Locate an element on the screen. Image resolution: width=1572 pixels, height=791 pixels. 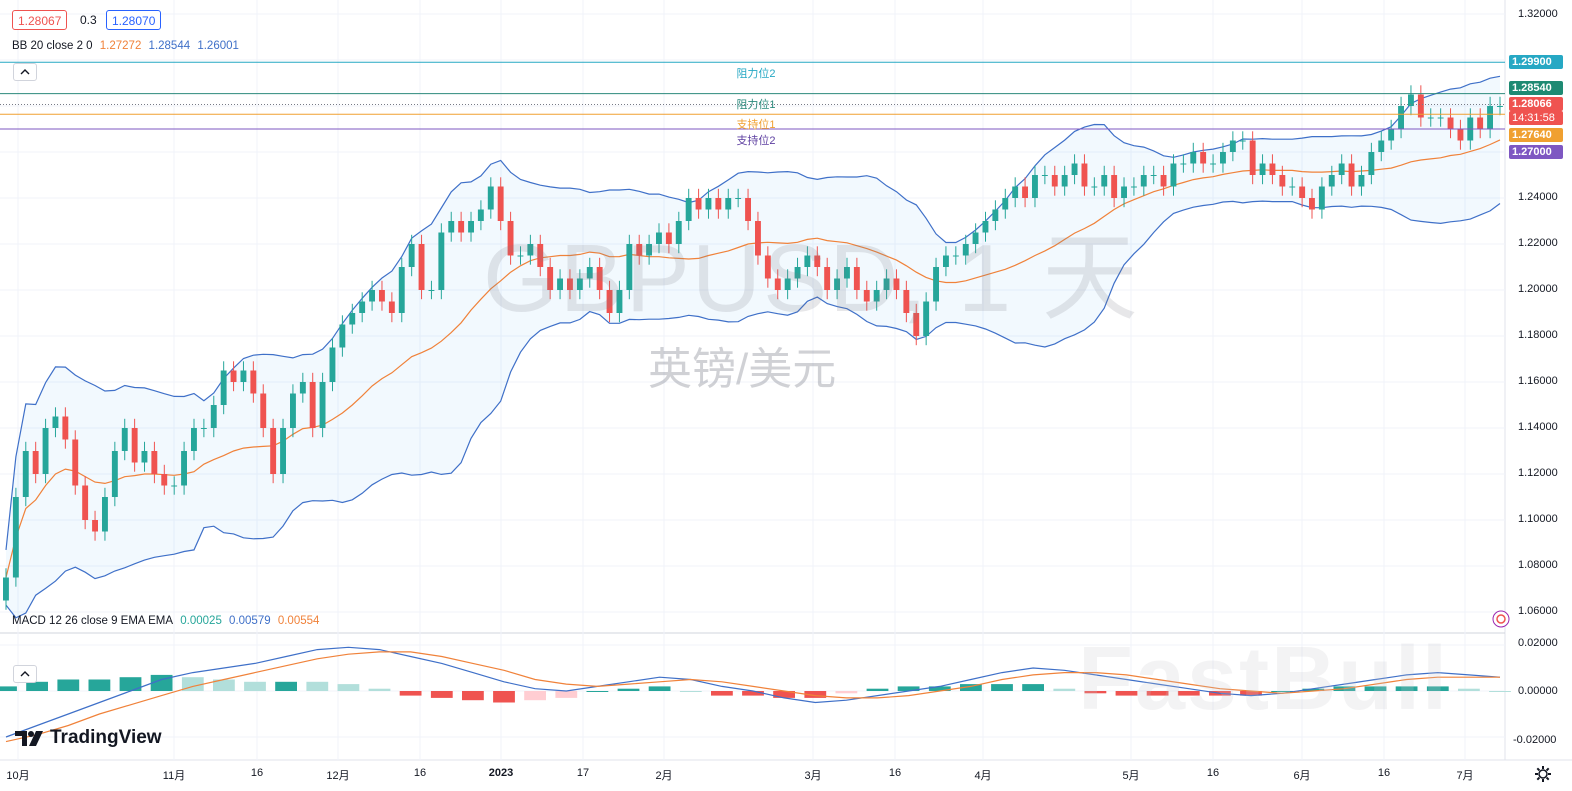
x-tick-label: 11月 is located at coordinates (174, 776).